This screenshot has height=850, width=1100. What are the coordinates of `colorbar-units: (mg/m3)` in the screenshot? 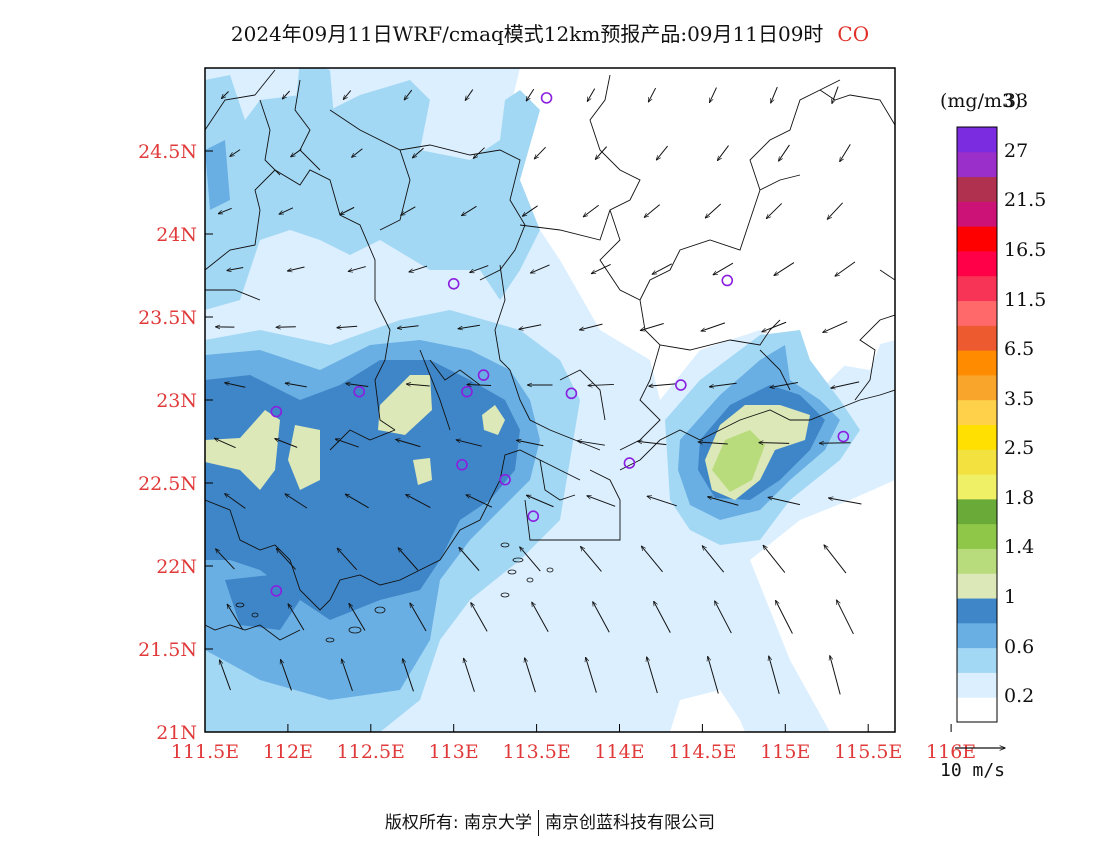 It's located at (981, 101).